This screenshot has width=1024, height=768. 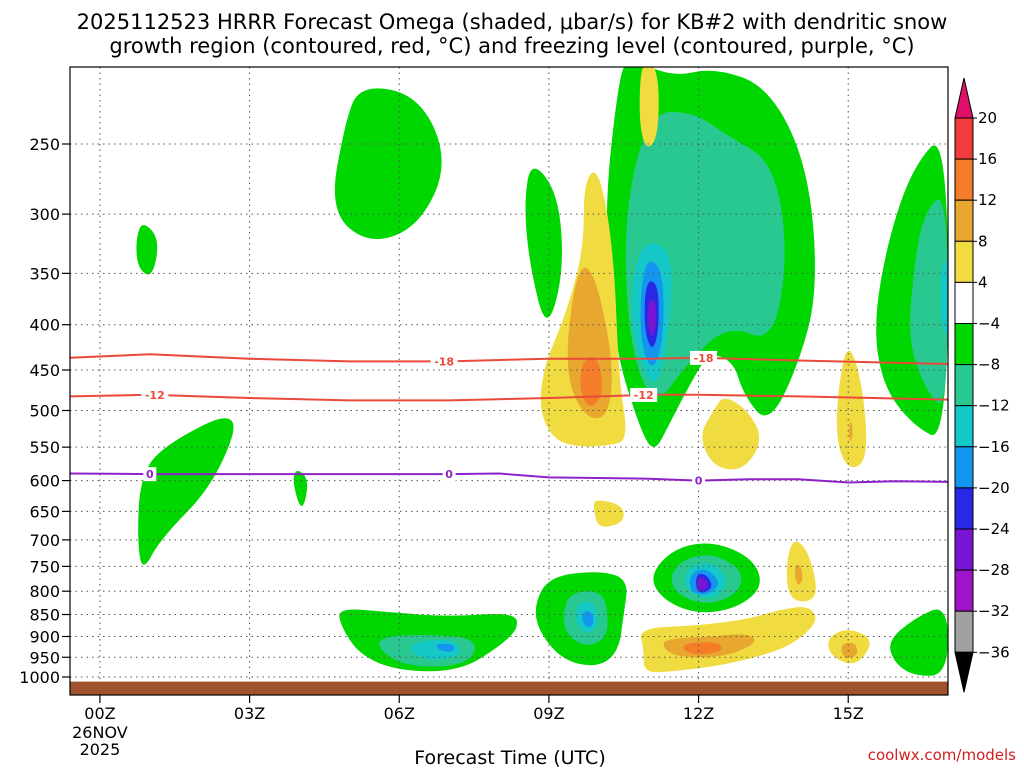 I want to click on contour-dgz-bottom, so click(x=509, y=397).